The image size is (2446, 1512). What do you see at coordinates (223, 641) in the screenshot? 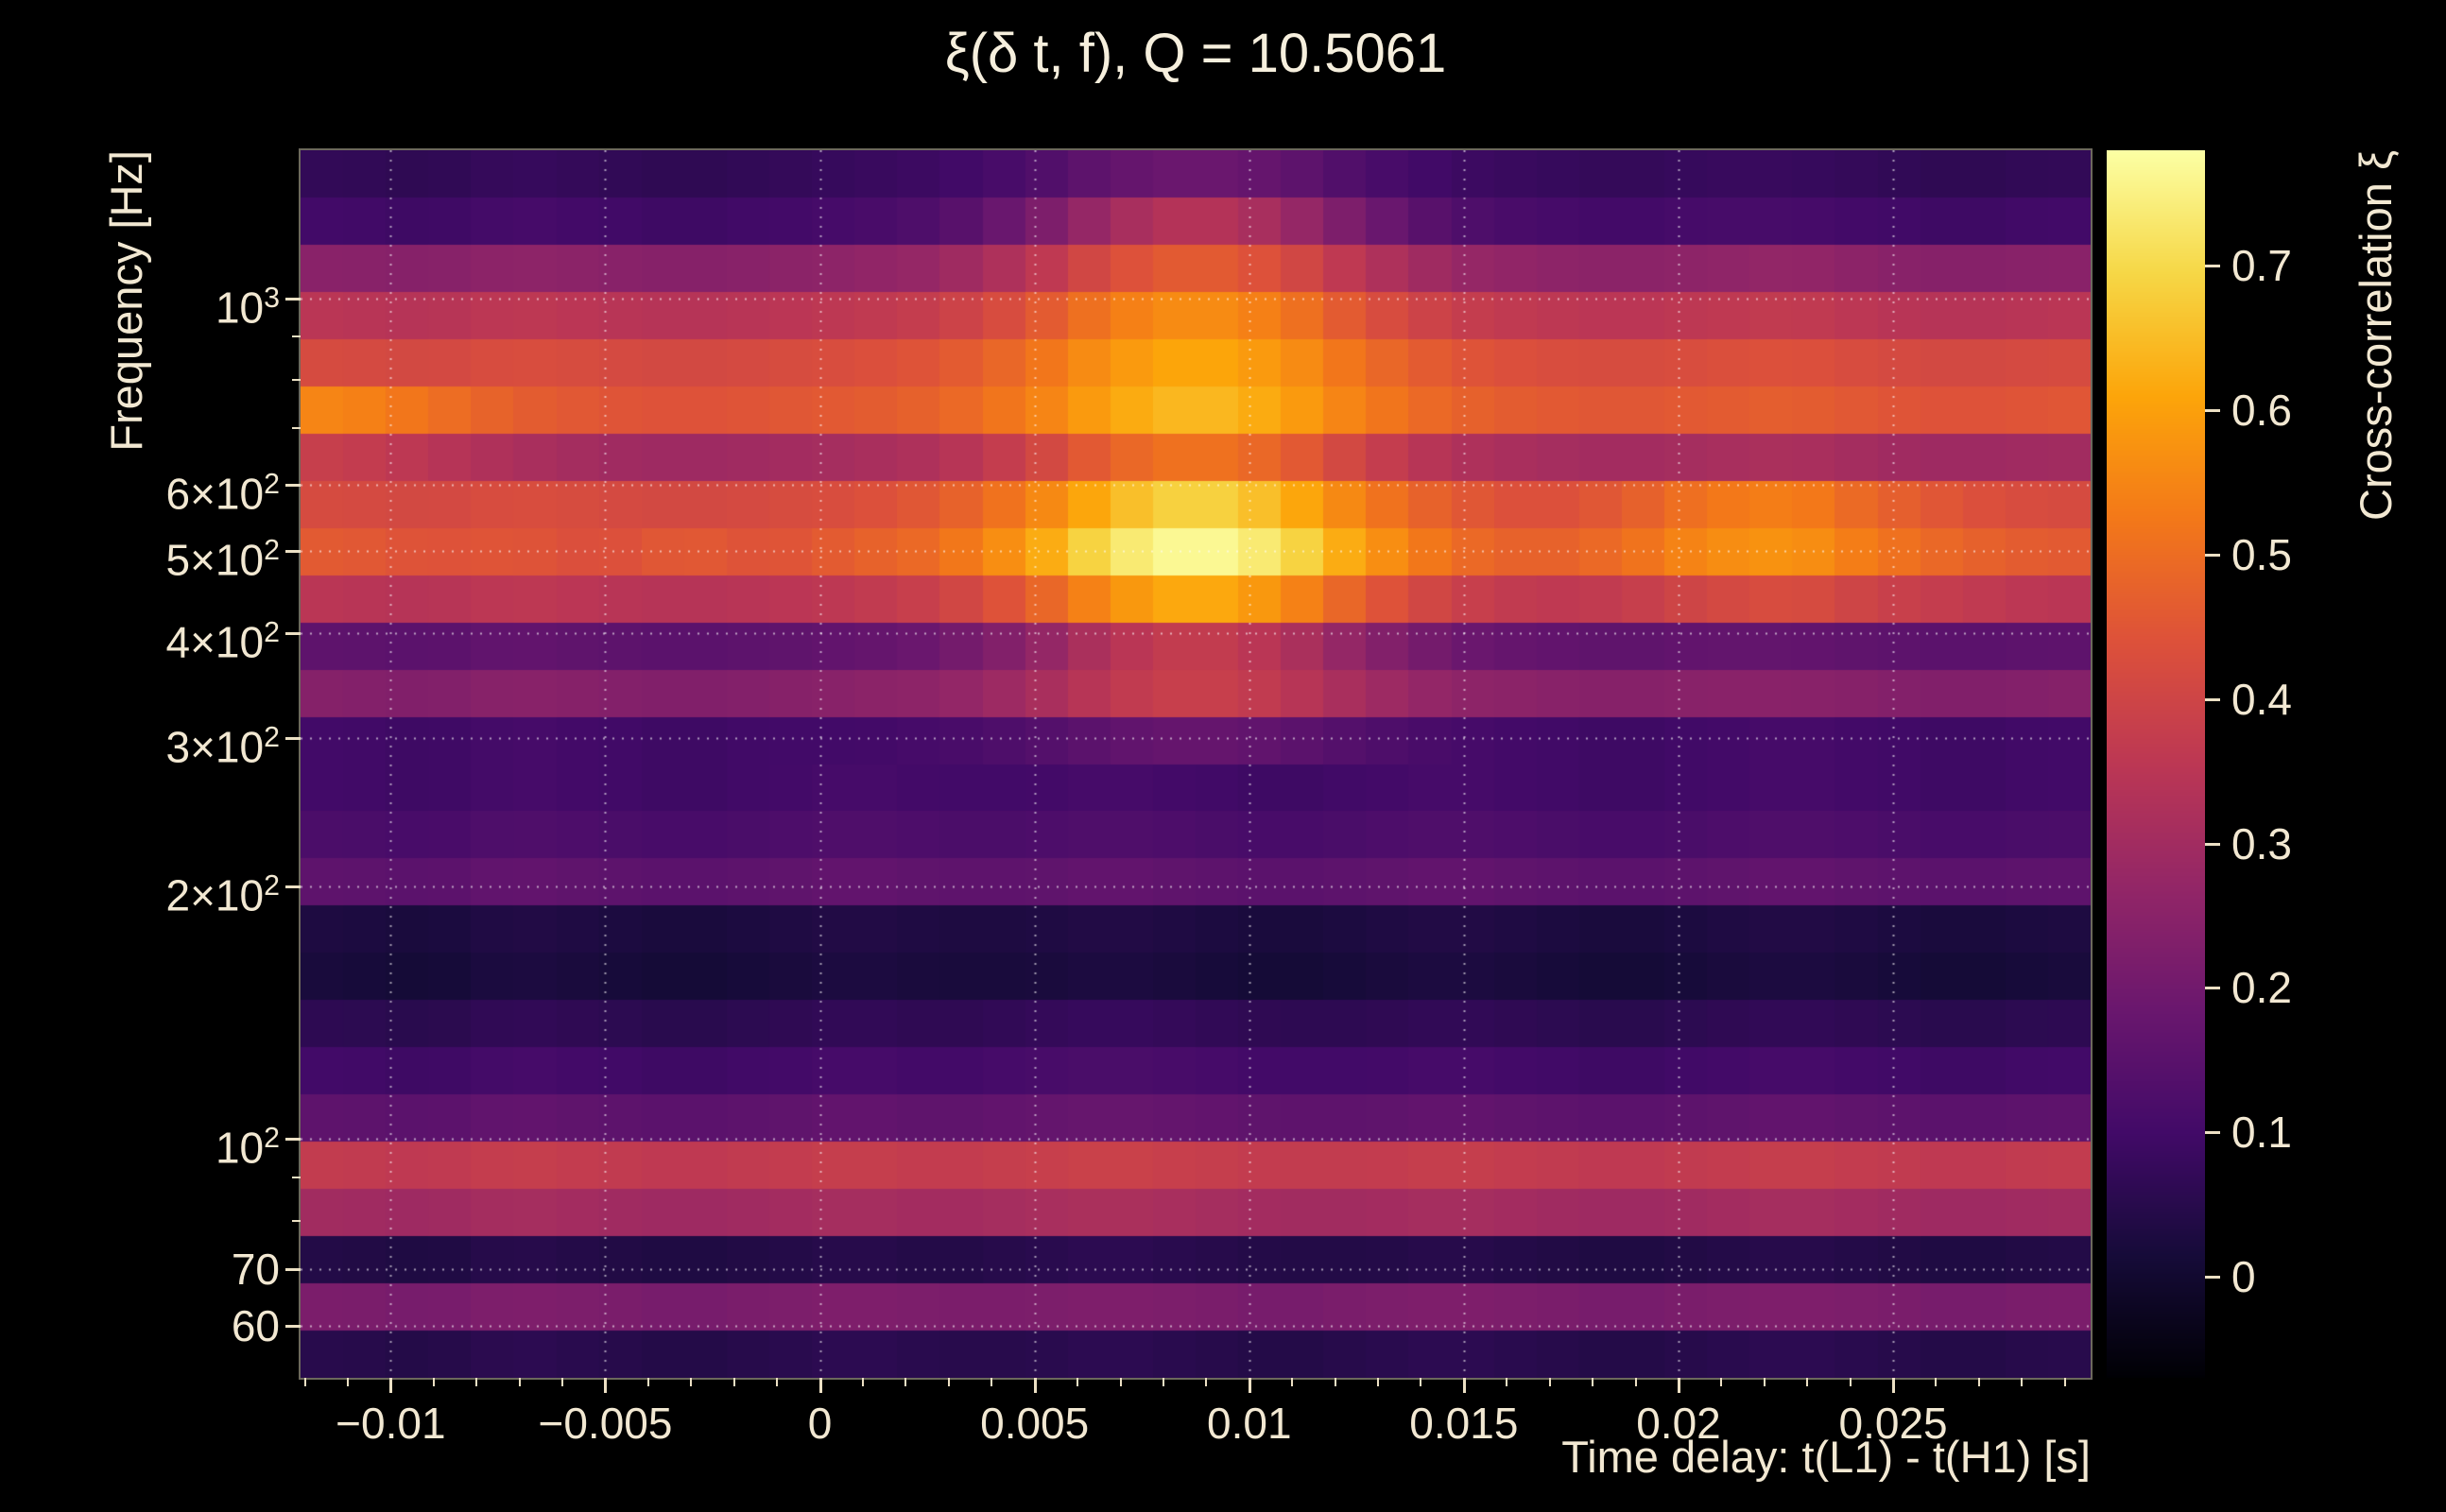
I see `y-tick-label: 4×10²` at bounding box center [223, 641].